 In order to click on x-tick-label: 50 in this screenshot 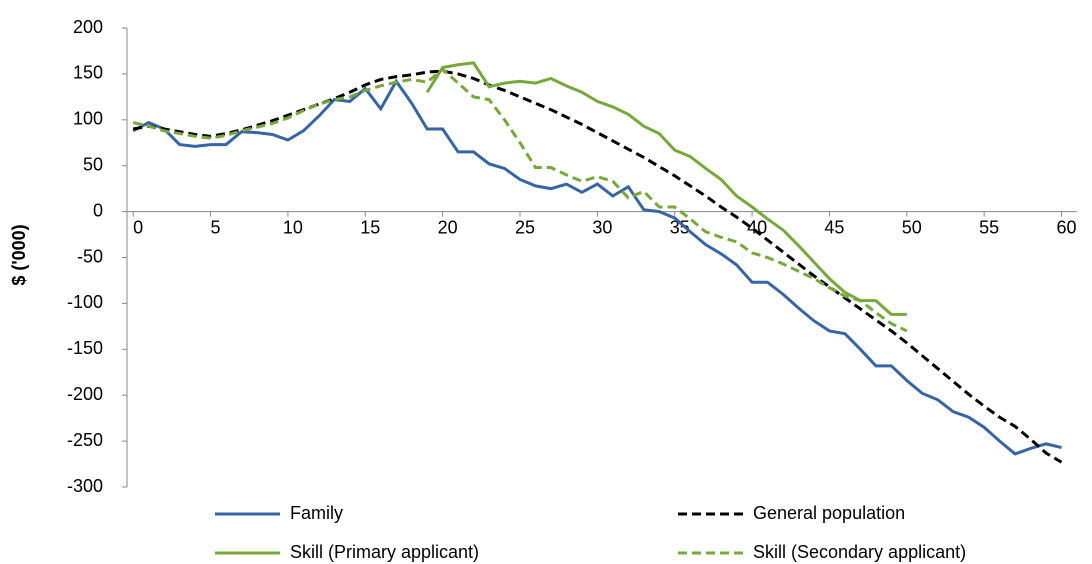, I will do `click(912, 227)`.